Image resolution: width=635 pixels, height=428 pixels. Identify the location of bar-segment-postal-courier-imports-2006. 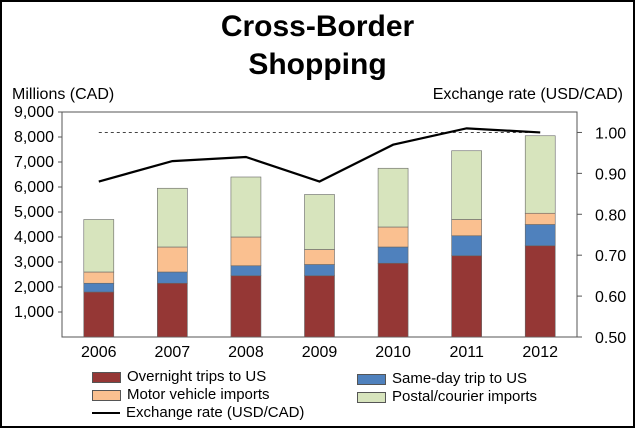
(99, 246).